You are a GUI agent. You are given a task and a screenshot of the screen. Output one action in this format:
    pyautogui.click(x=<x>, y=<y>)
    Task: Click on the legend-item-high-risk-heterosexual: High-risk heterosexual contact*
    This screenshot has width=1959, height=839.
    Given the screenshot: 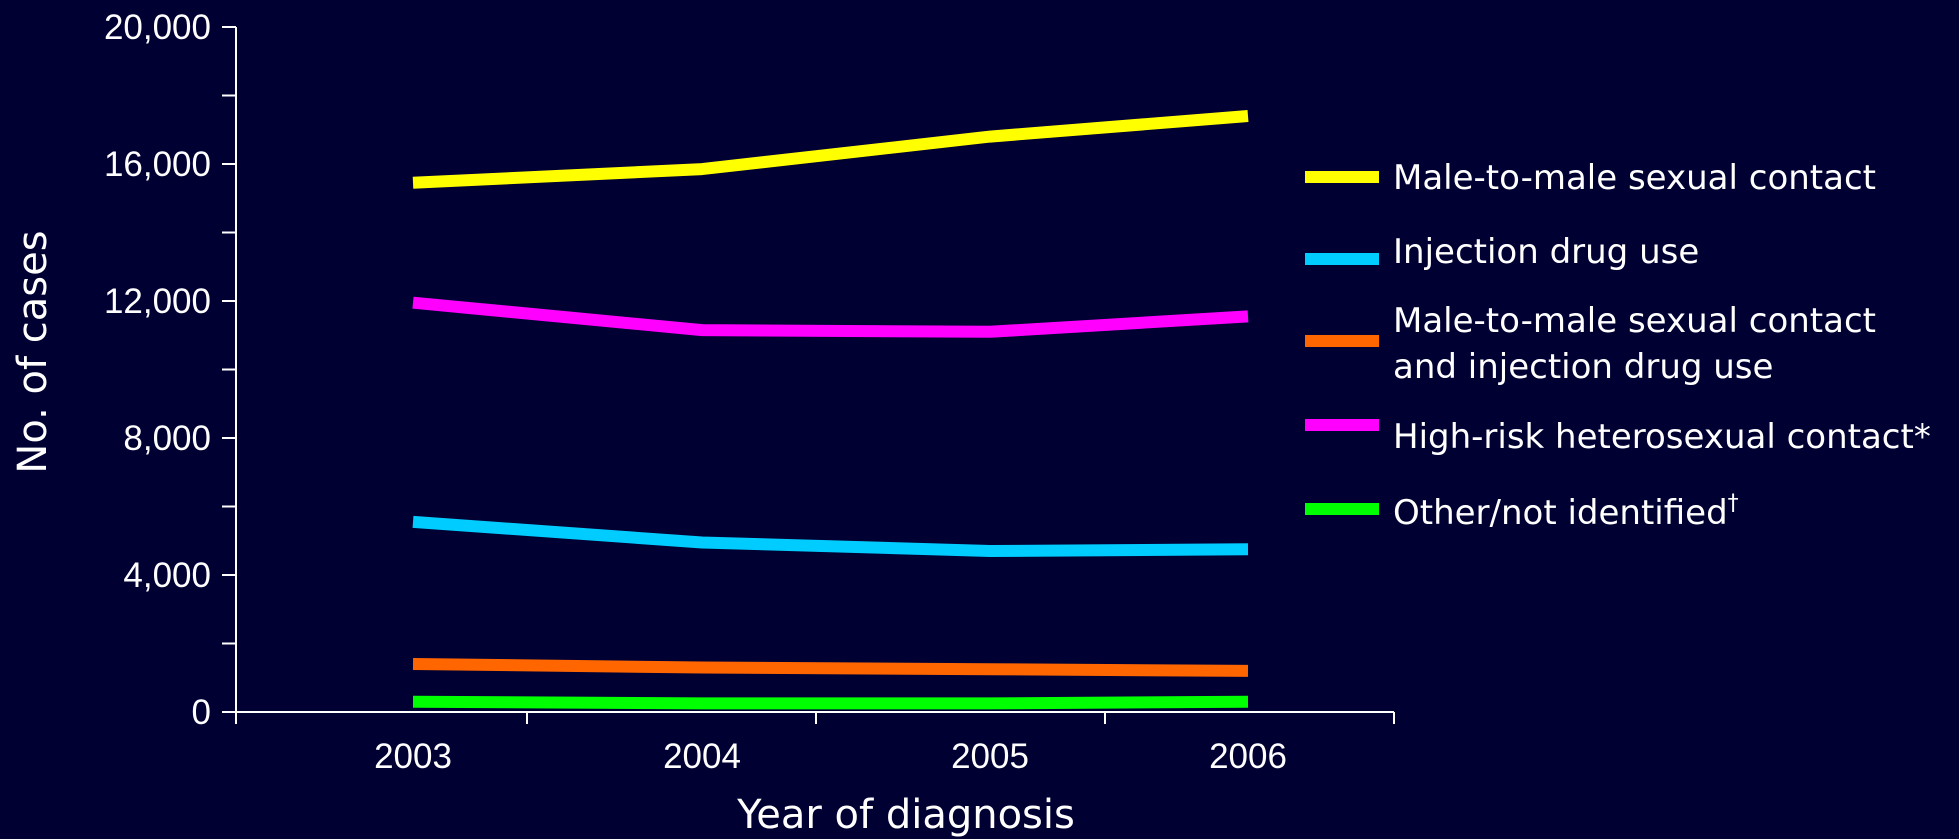 What is the action you would take?
    pyautogui.click(x=1618, y=437)
    